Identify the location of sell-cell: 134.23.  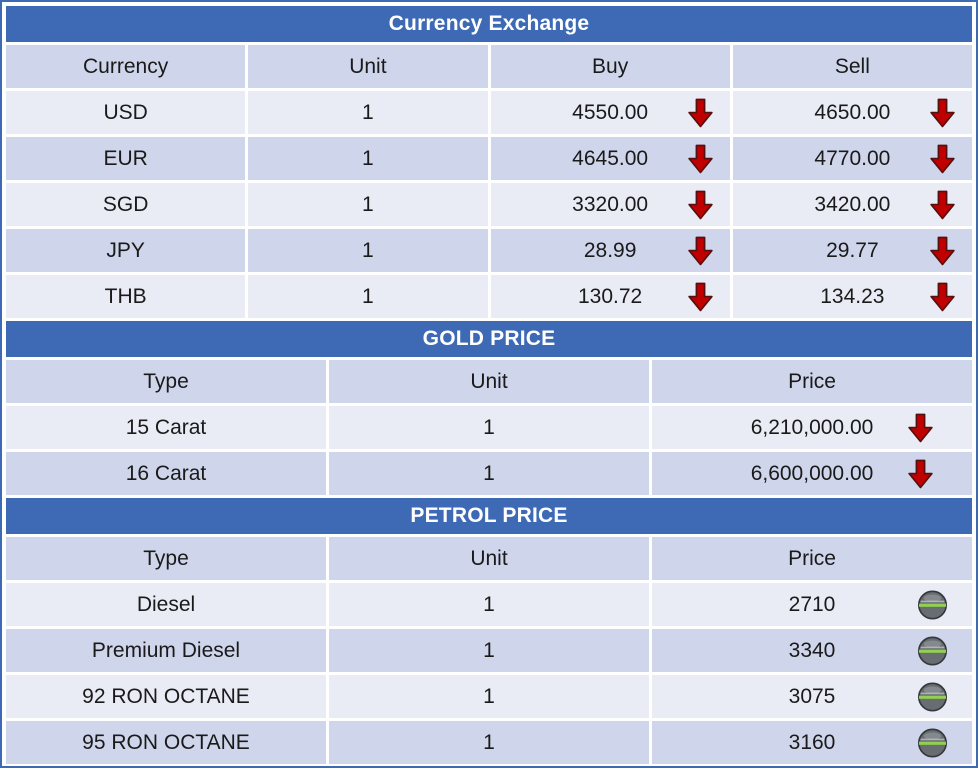
(852, 296).